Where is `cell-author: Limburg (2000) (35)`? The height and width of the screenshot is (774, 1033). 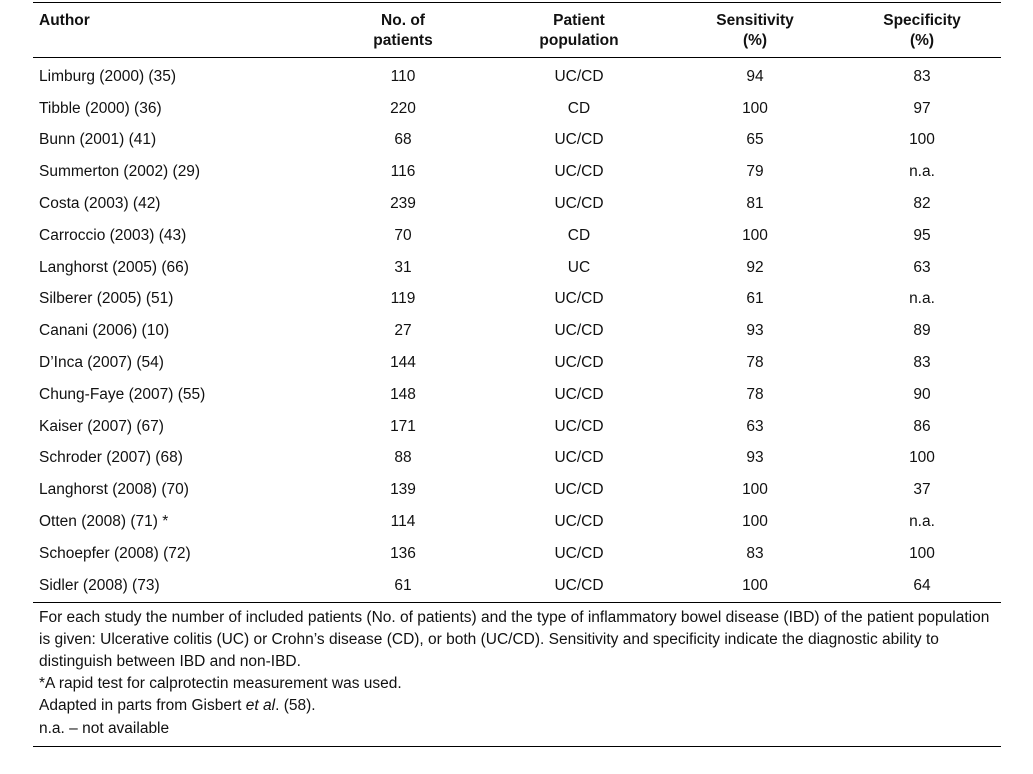
cell-author: Limburg (2000) (35) is located at coordinates (107, 76).